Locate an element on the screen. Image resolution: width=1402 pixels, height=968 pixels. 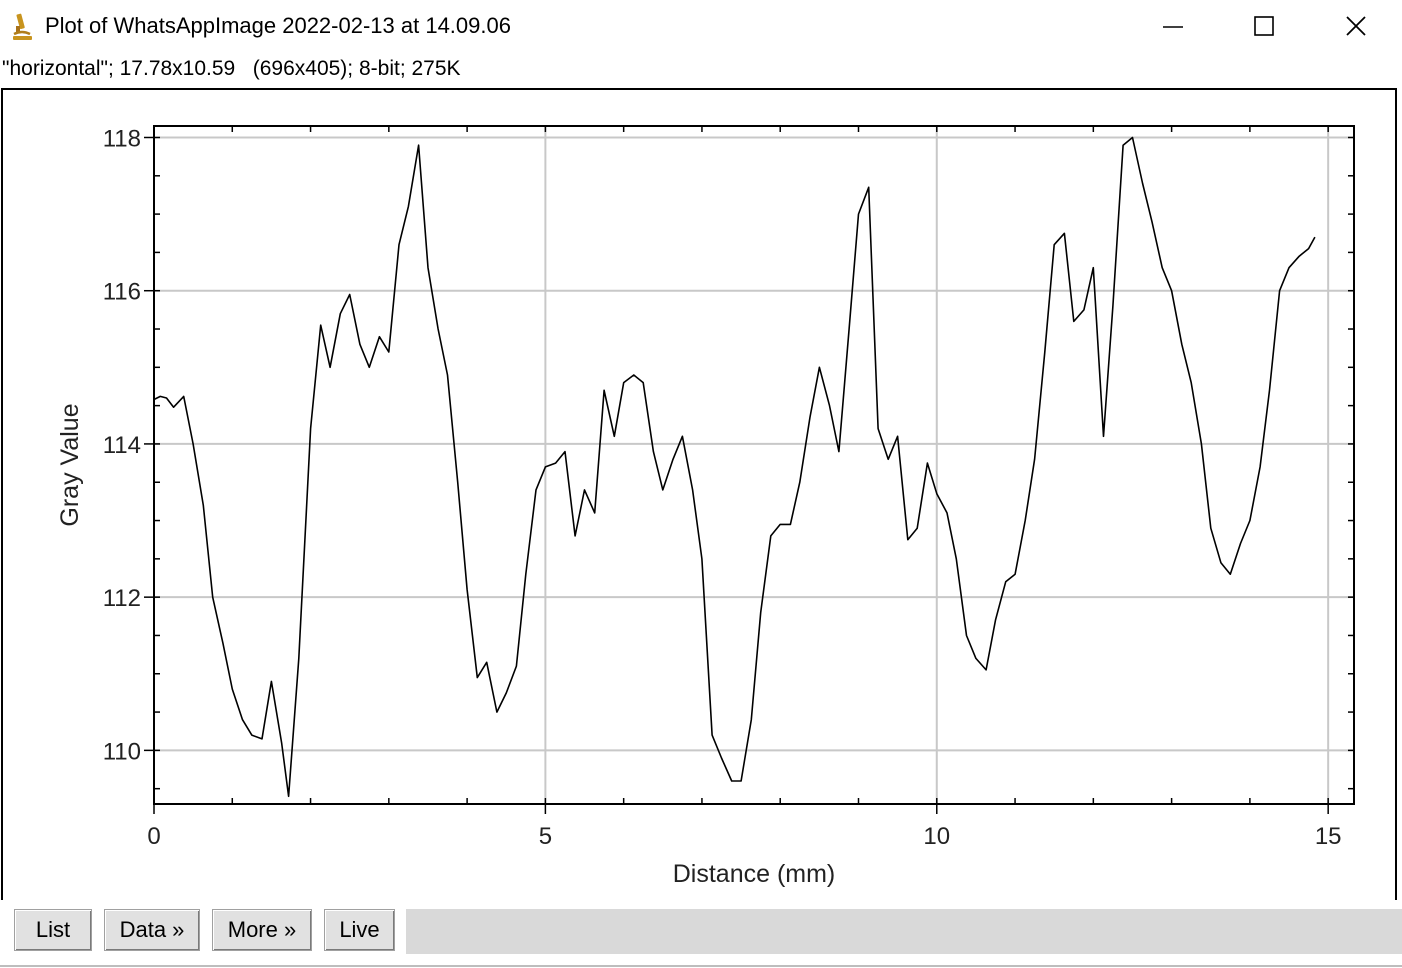
list-button: List is located at coordinates (53, 930).